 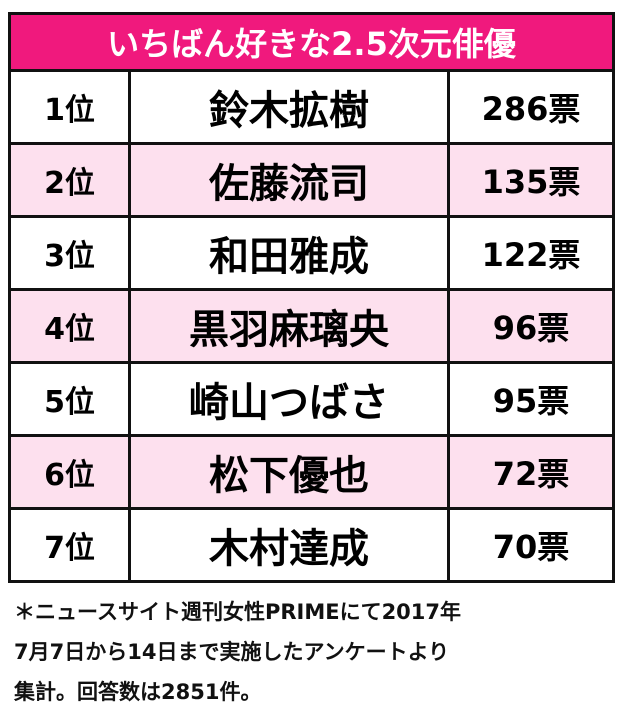 What do you see at coordinates (71, 180) in the screenshot?
I see `rank-cell: 2位` at bounding box center [71, 180].